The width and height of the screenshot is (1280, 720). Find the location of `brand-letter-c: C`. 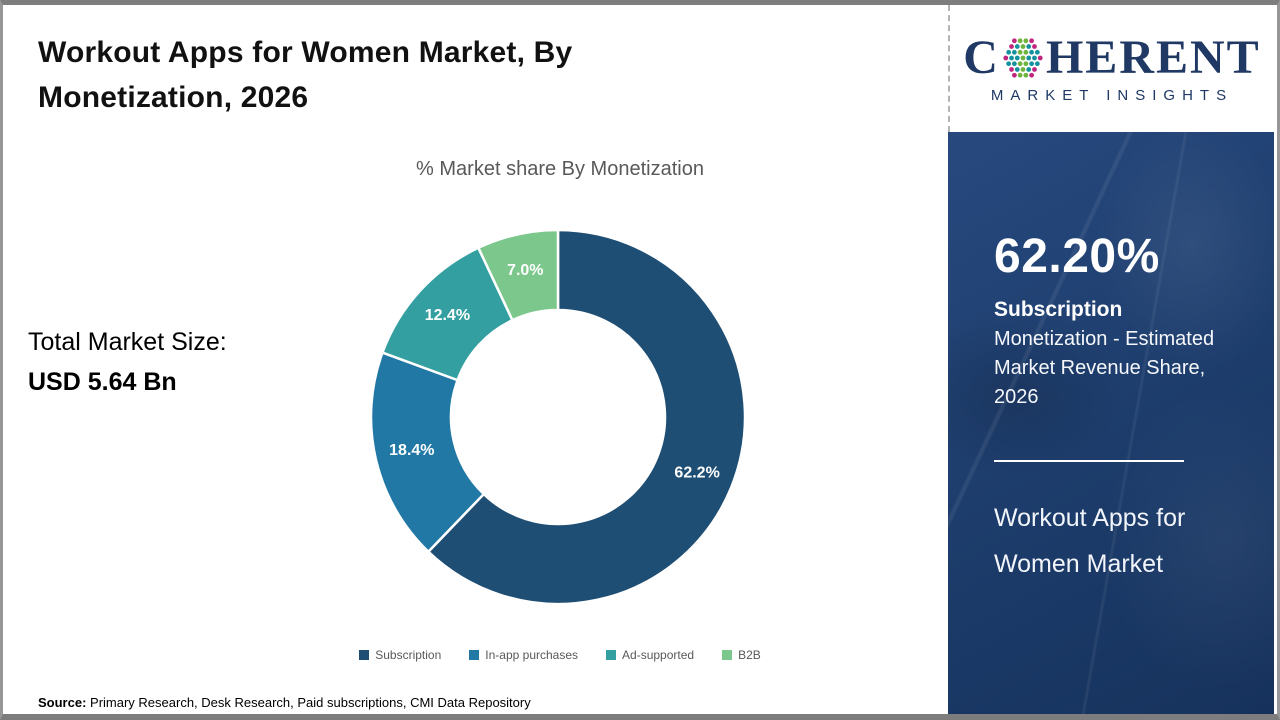

brand-letter-c: C is located at coordinates (981, 57).